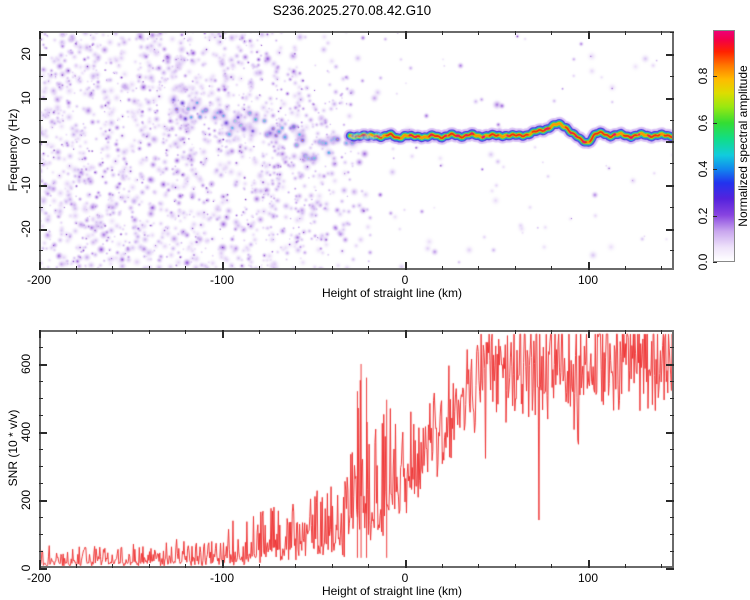  Describe the element at coordinates (392, 293) in the screenshot. I see `top-xaxis-title: Height of straight line (km)` at that location.